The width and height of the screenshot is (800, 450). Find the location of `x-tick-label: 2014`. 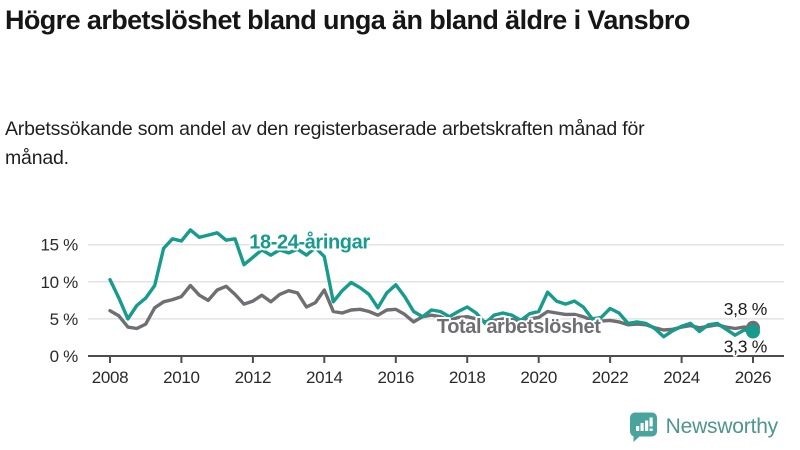

x-tick-label: 2014 is located at coordinates (324, 377).